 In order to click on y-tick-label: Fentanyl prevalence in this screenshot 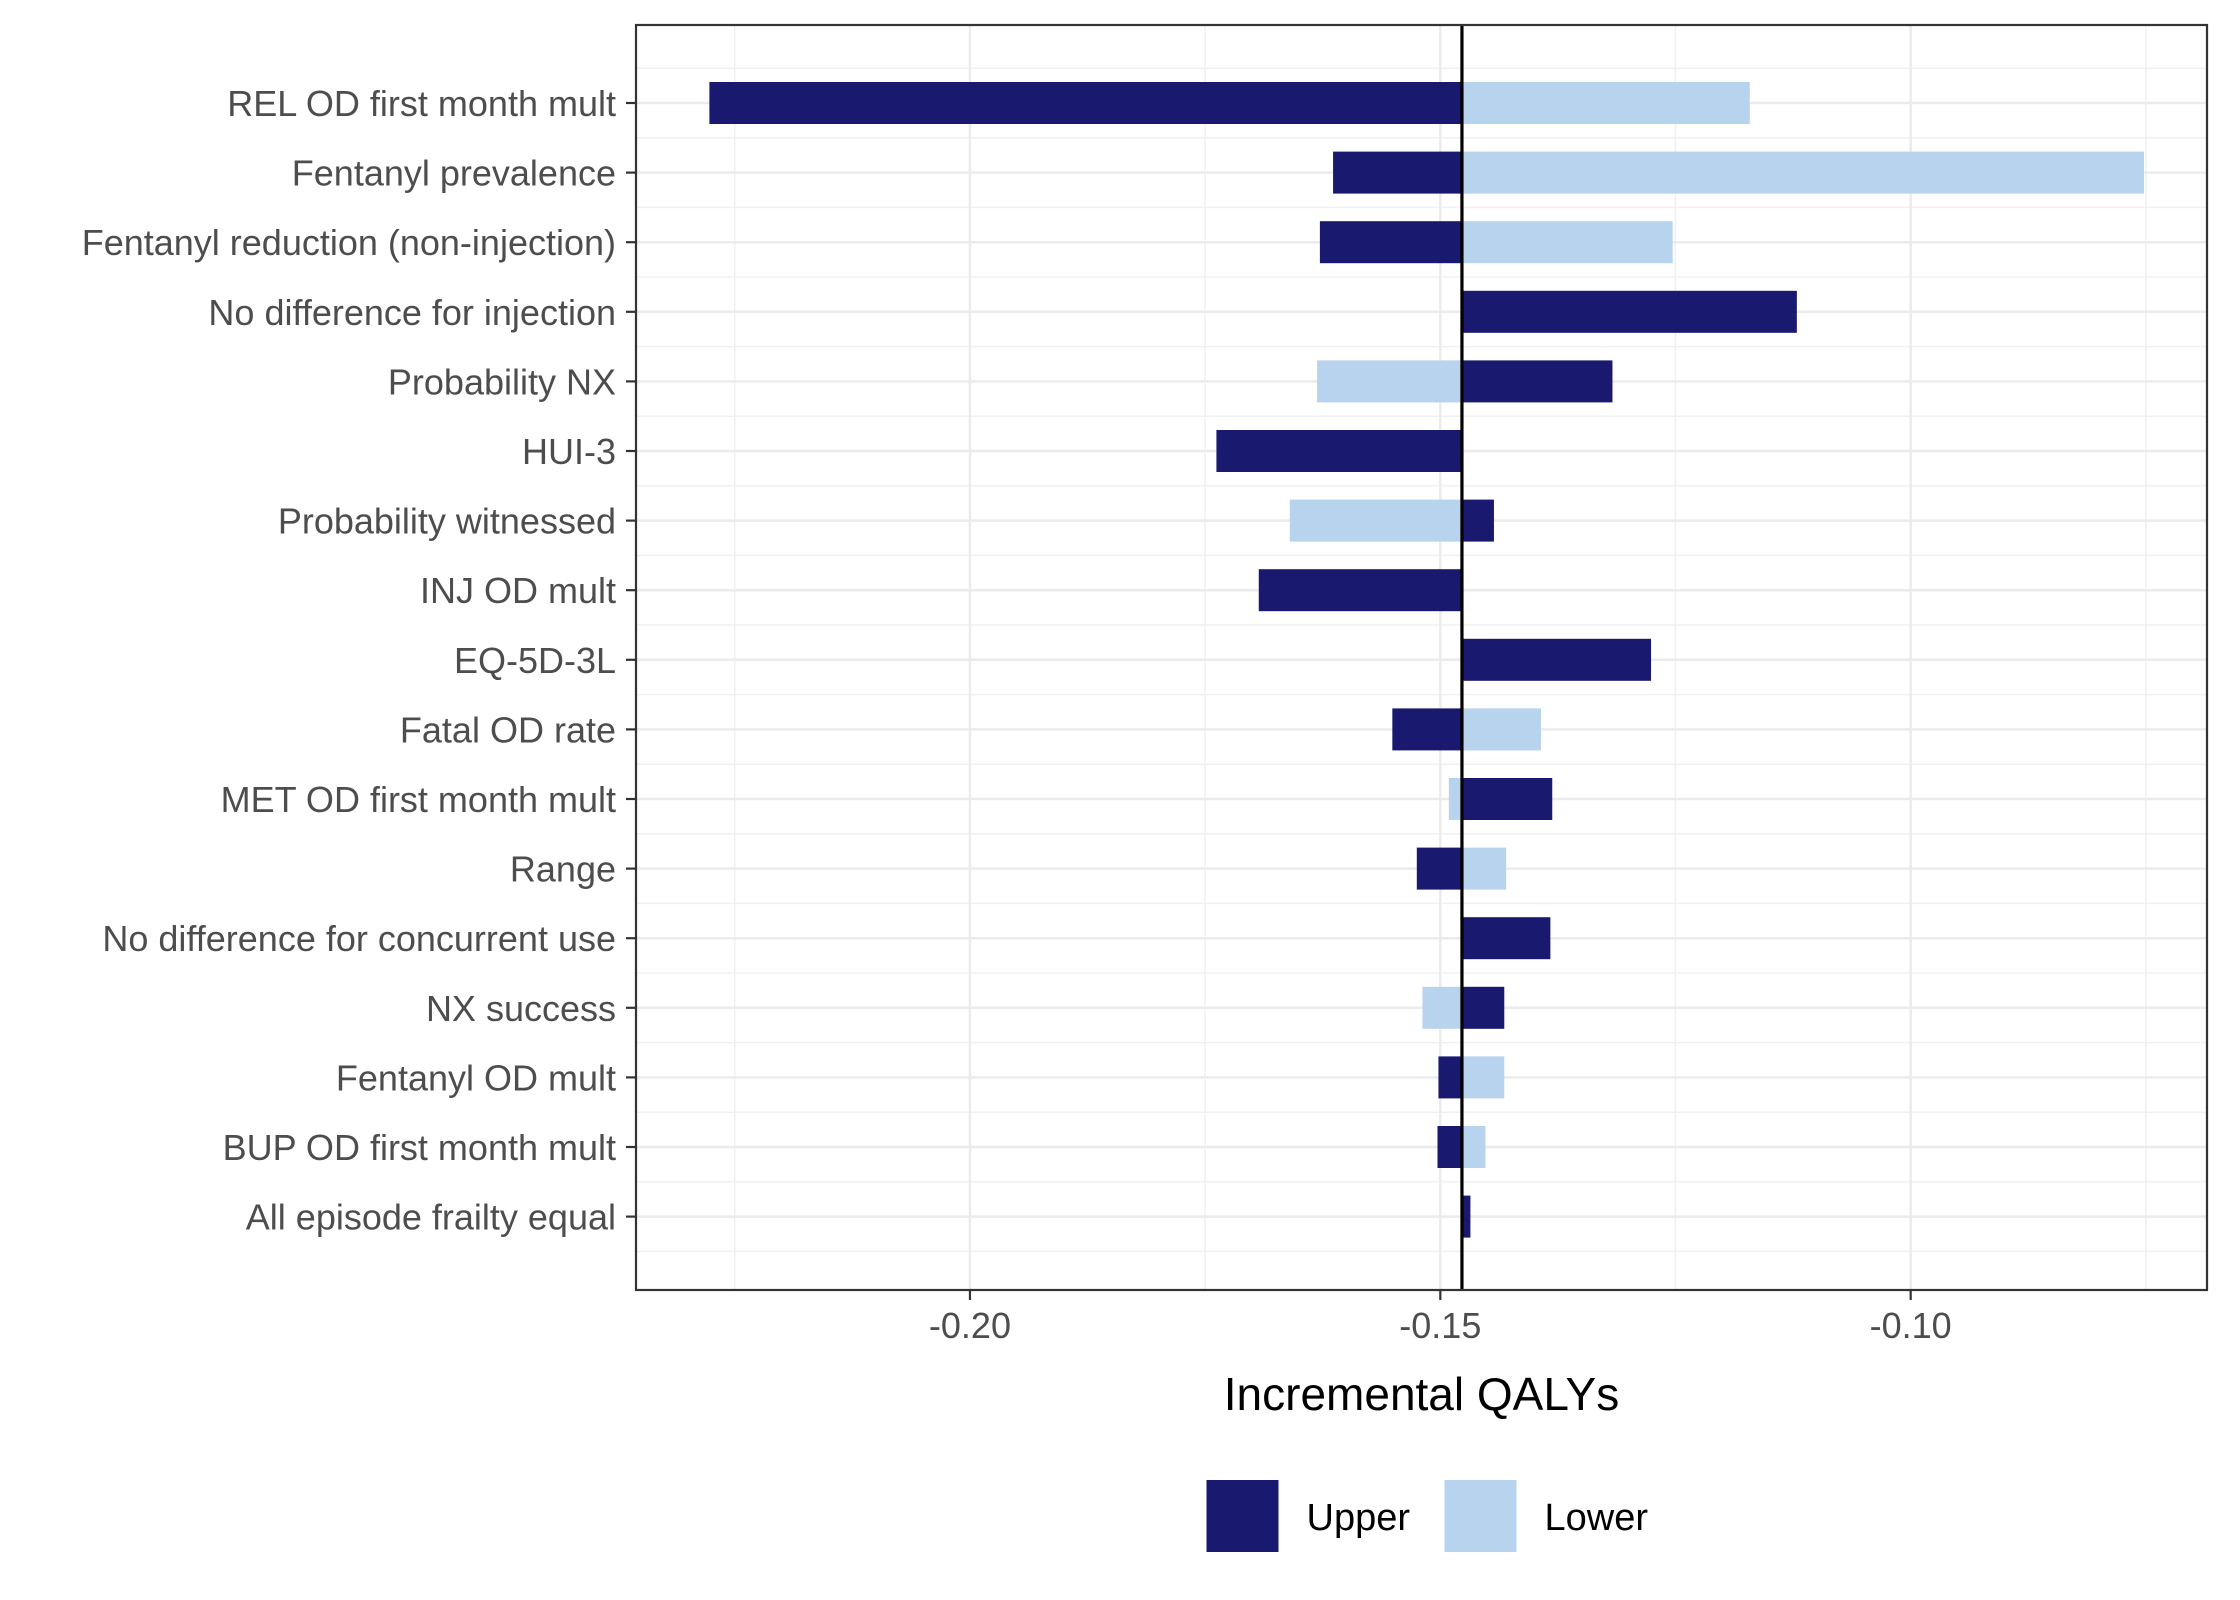, I will do `click(454, 173)`.